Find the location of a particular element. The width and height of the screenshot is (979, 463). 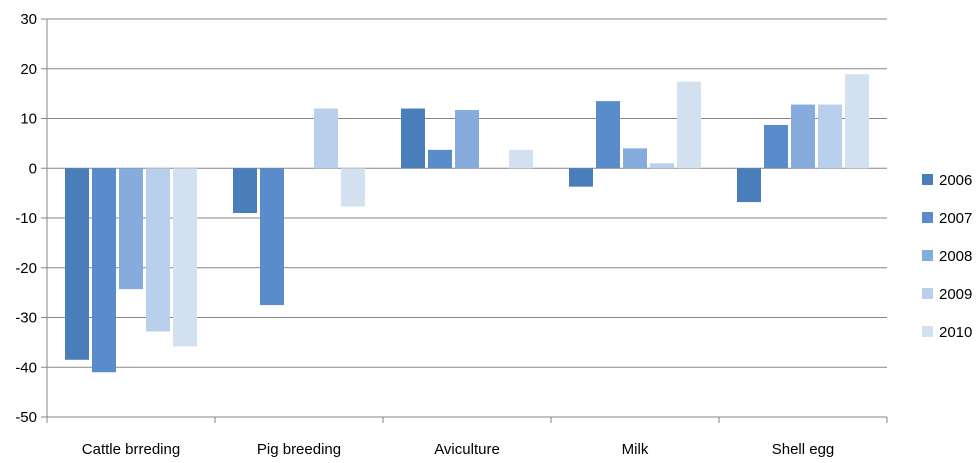

y-tick-label: -20 is located at coordinates (26, 268).